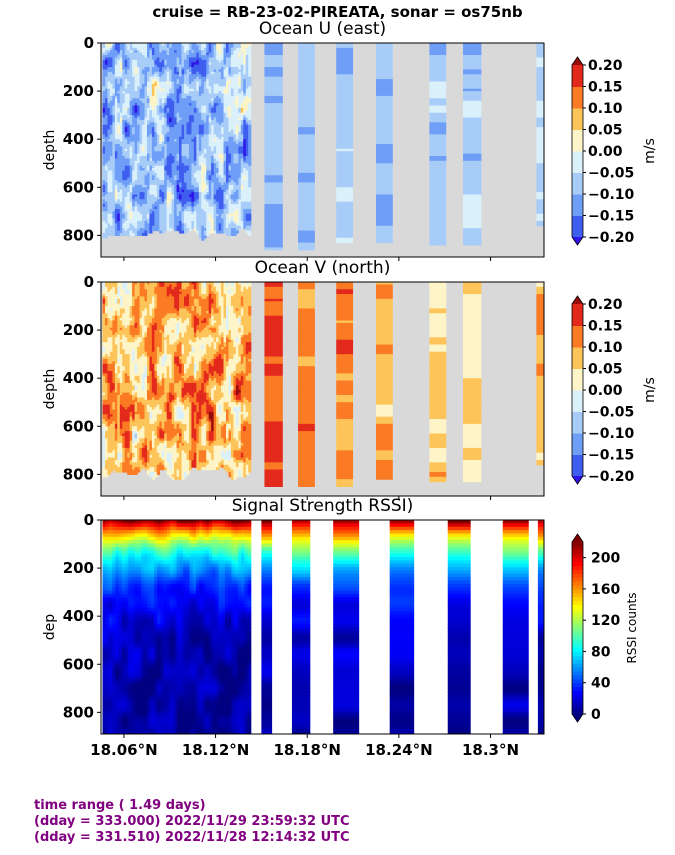 This screenshot has height=855, width=675. What do you see at coordinates (605, 559) in the screenshot?
I see `colorbar-tick-label-2-5: 200` at bounding box center [605, 559].